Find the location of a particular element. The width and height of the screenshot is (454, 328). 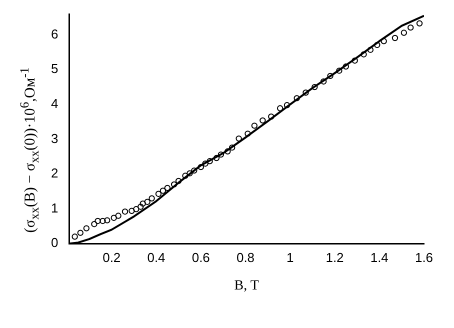

y-tick-label: 6 is located at coordinates (54, 34).